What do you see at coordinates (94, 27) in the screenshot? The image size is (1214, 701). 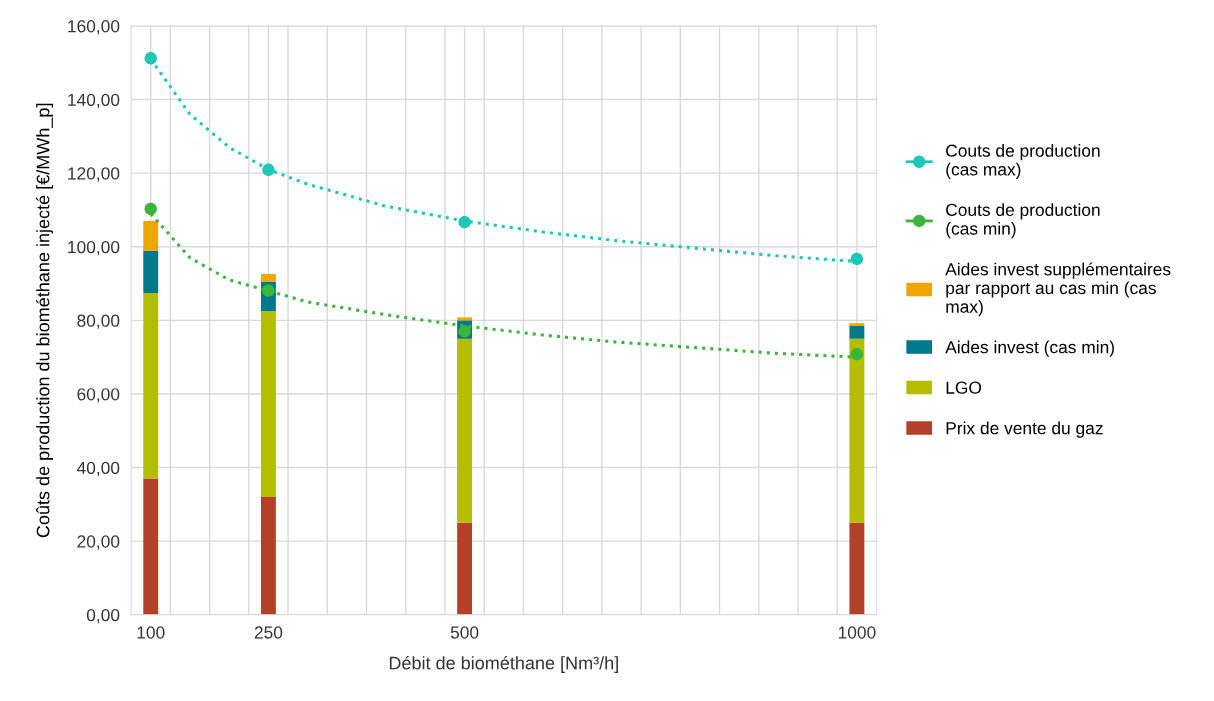 I see `y-tick-label: 160,00` at bounding box center [94, 27].